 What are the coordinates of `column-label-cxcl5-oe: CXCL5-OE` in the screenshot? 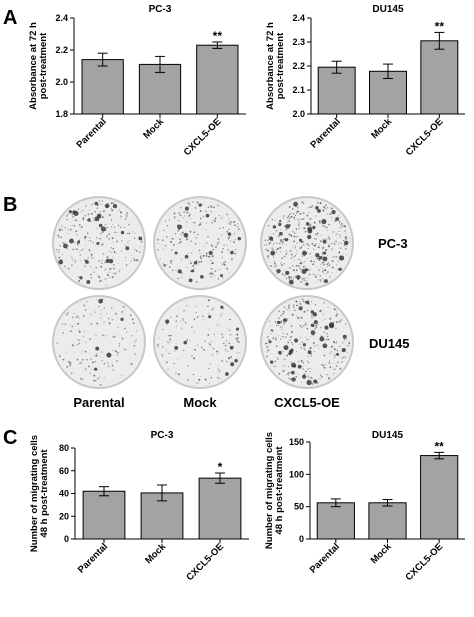 It's located at (307, 402).